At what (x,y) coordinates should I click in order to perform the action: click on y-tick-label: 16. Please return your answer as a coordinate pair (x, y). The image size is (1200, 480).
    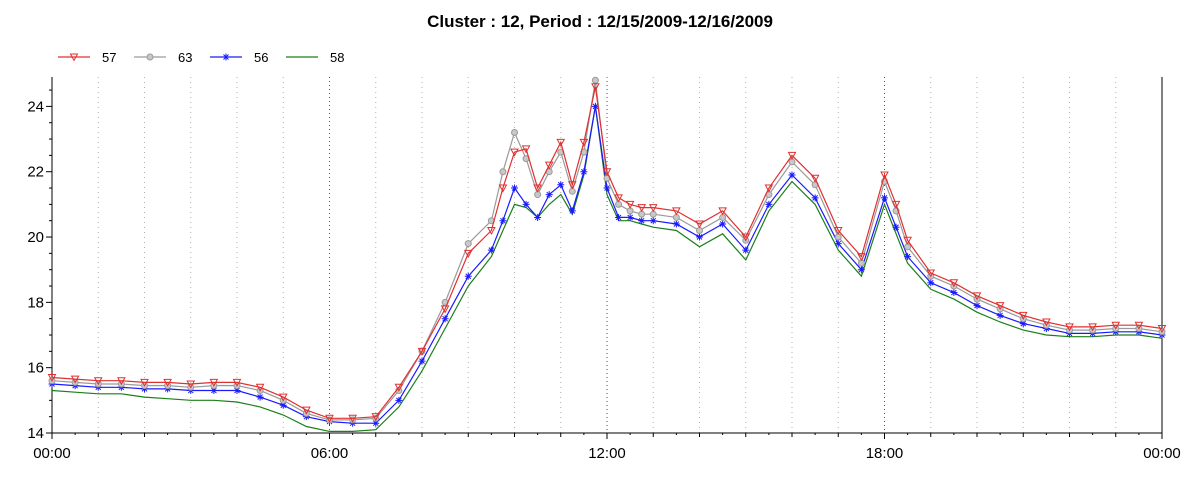
    Looking at the image, I should click on (35, 368).